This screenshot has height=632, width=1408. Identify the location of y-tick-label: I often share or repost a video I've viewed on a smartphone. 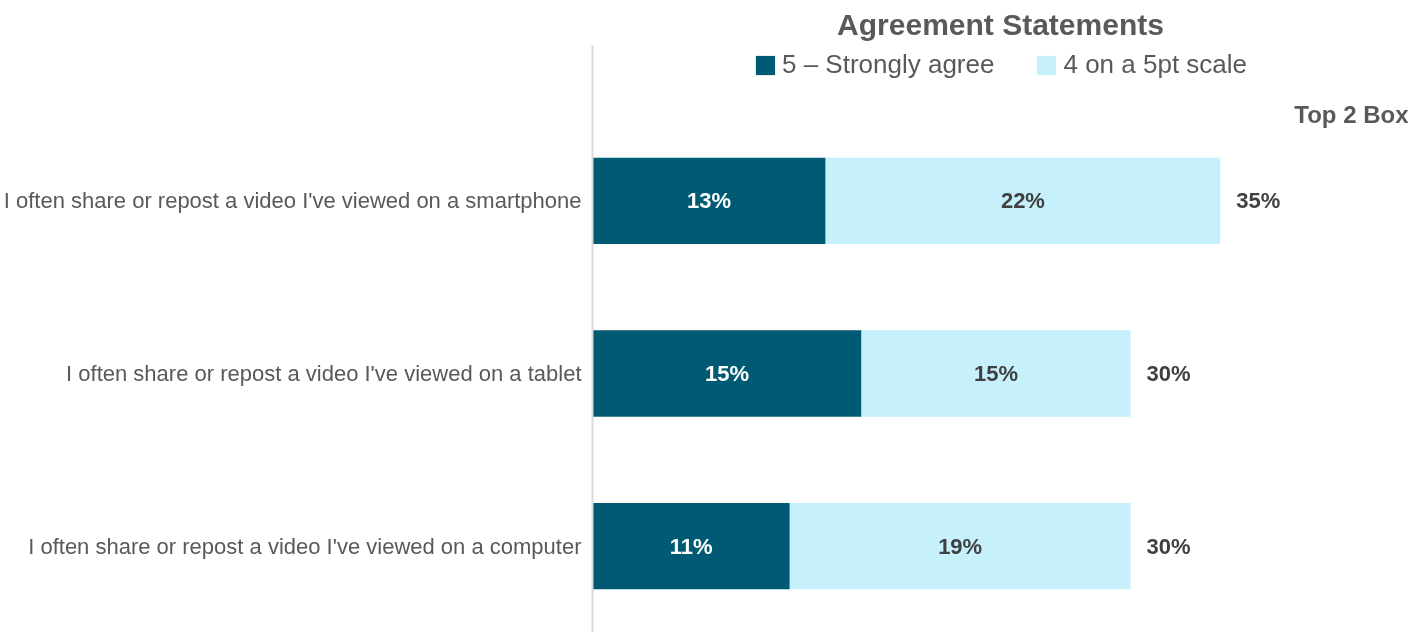
(292, 201).